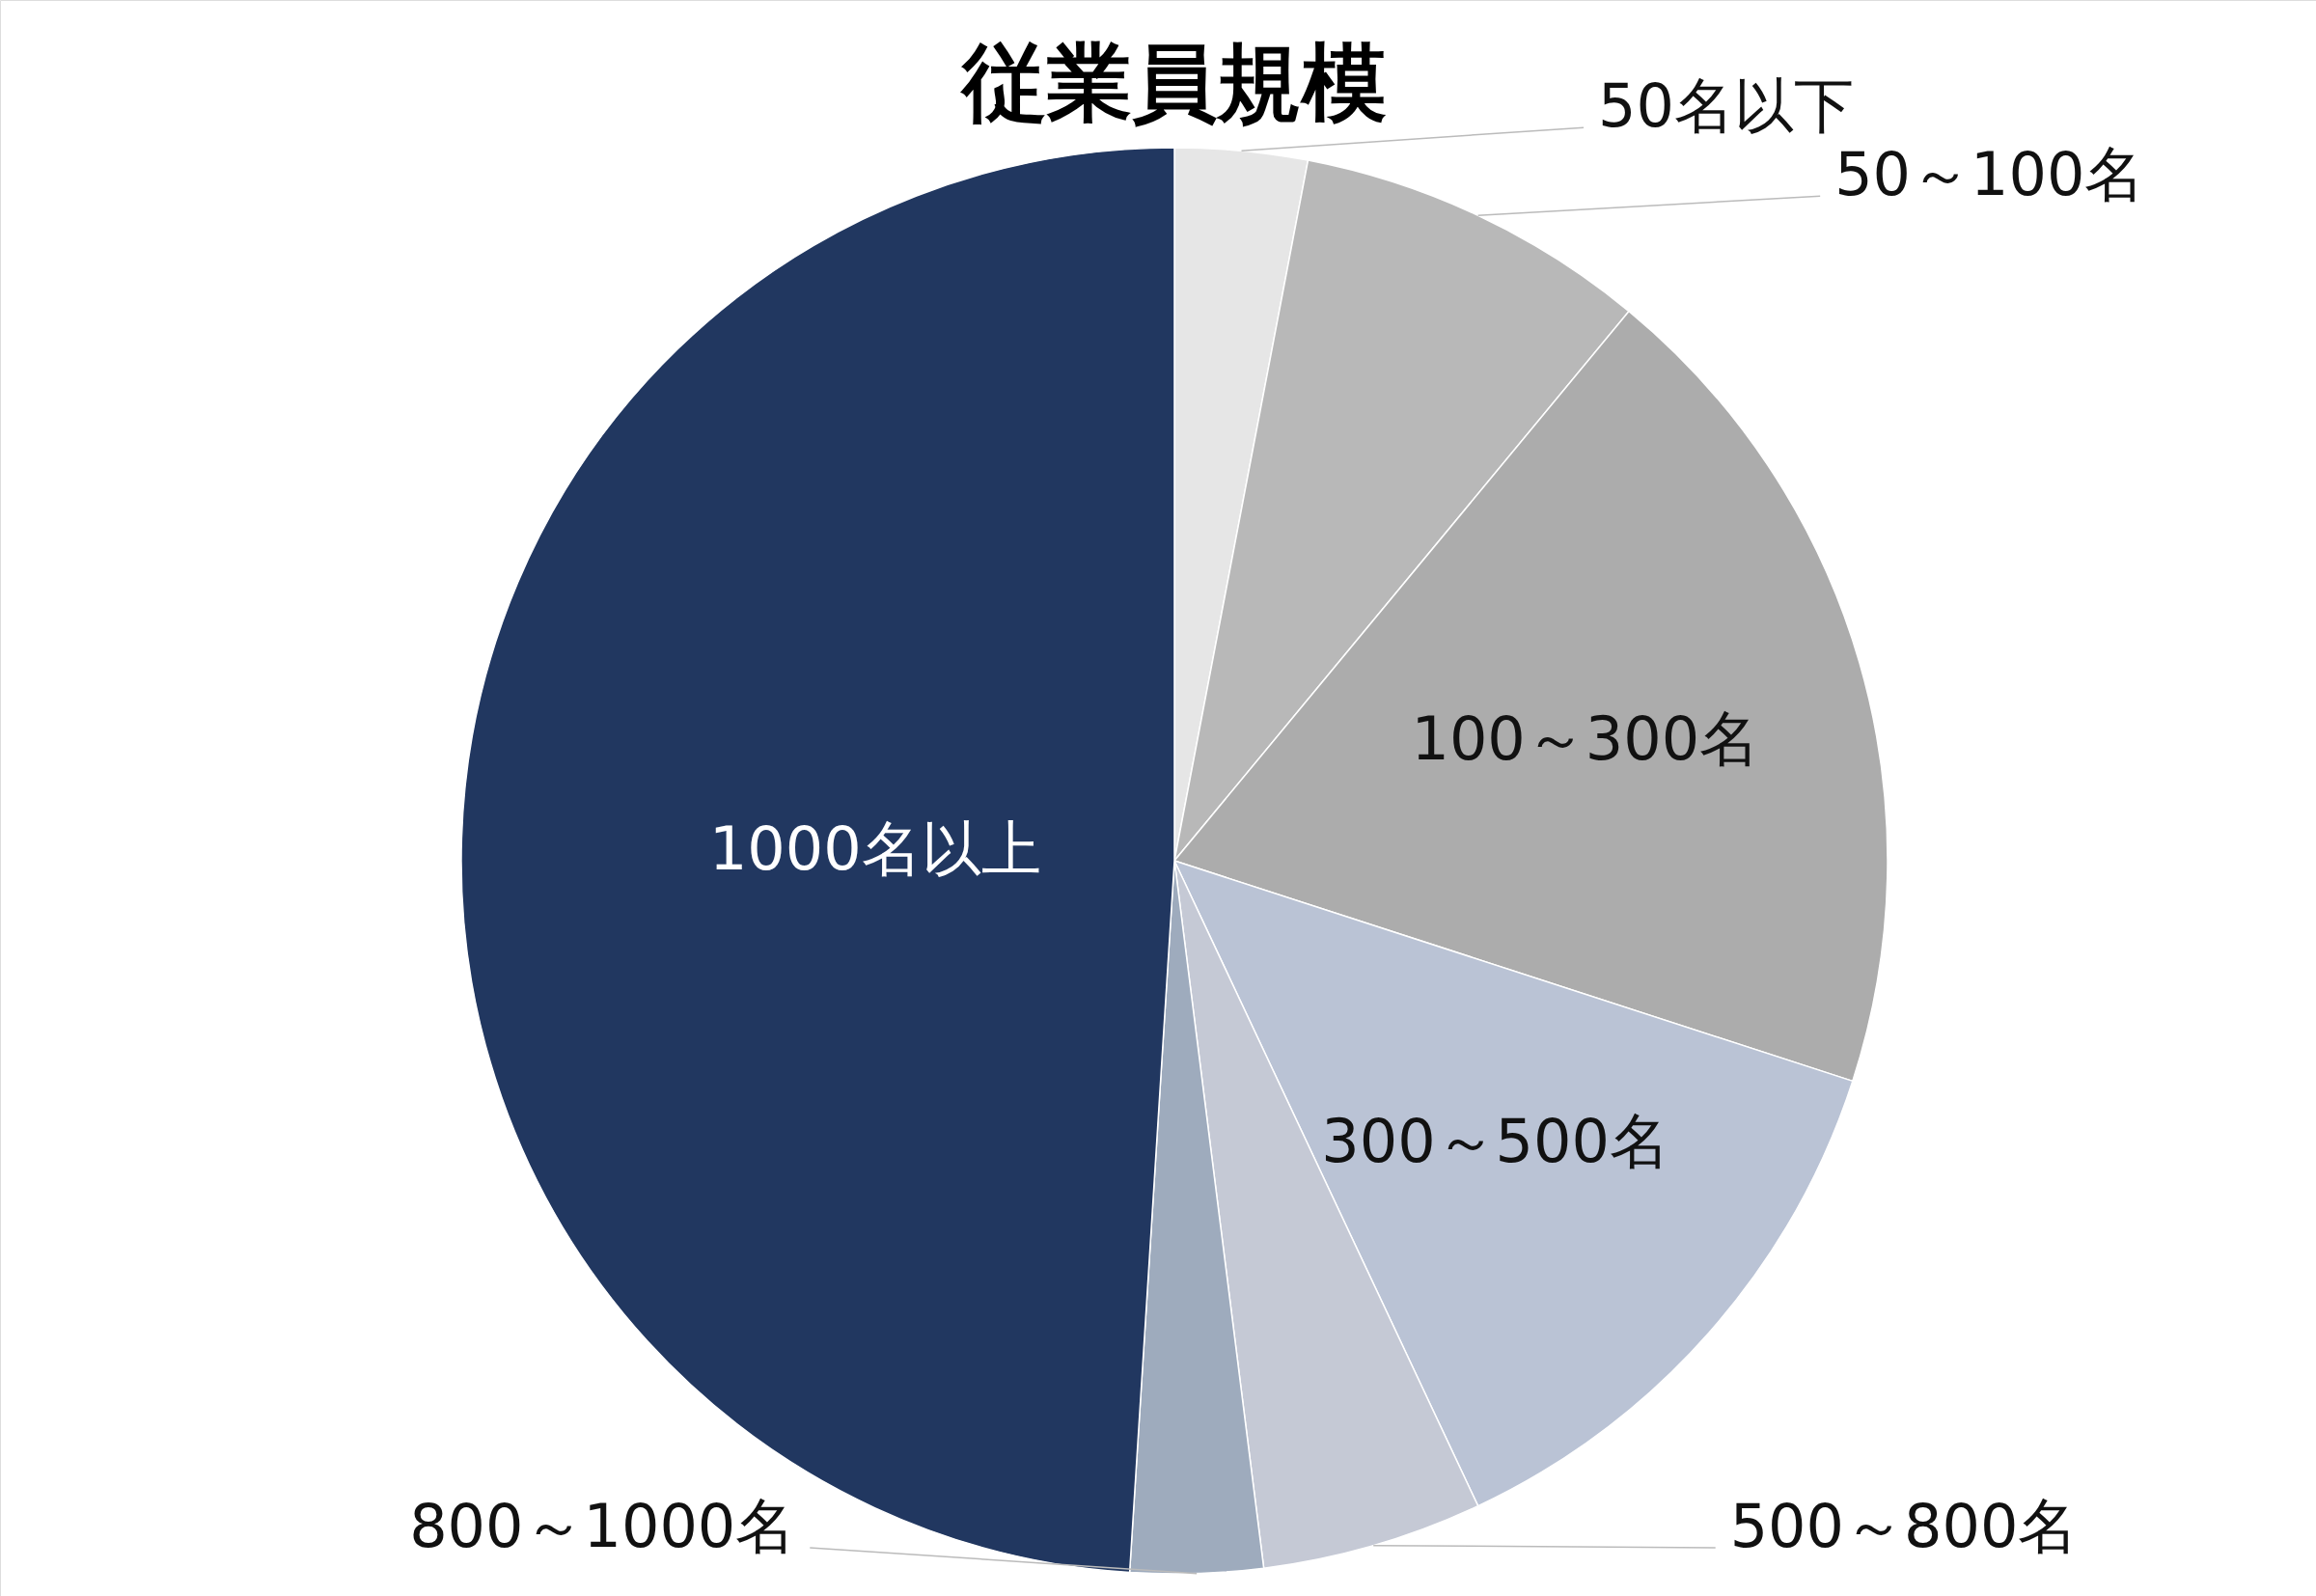 The height and width of the screenshot is (1596, 2316). What do you see at coordinates (1726, 106) in the screenshot?
I see `slice-label: 50名以下` at bounding box center [1726, 106].